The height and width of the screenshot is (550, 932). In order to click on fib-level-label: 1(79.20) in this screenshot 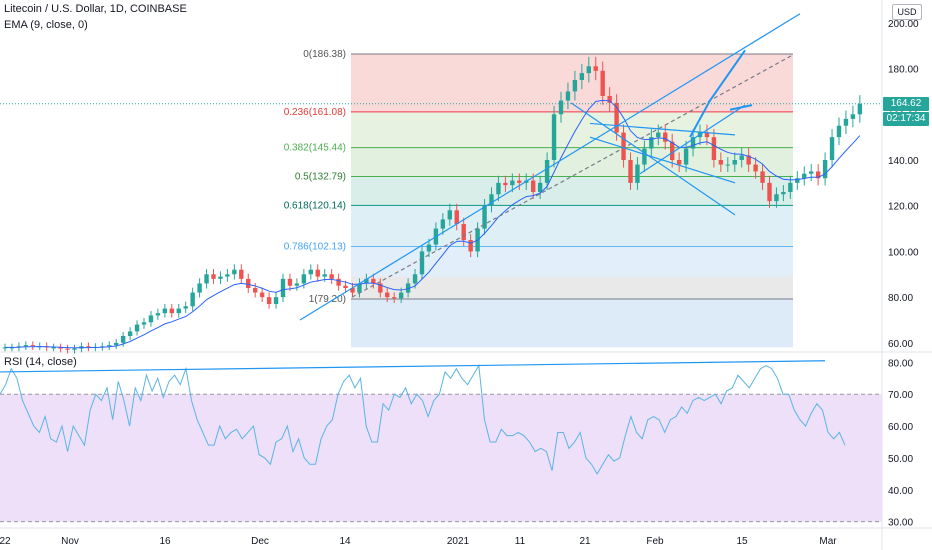, I will do `click(327, 299)`.